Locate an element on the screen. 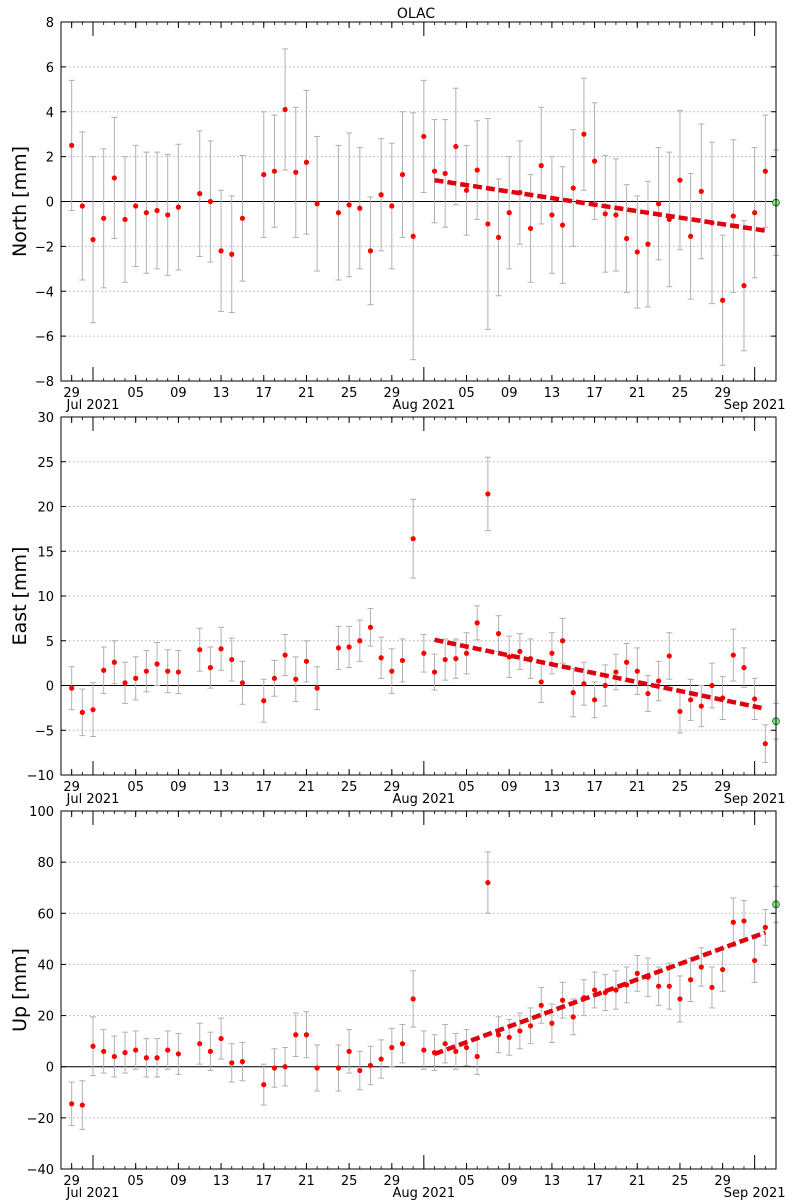 Image resolution: width=807 pixels, height=1200 pixels. y-tick-label: 60 is located at coordinates (45, 914).